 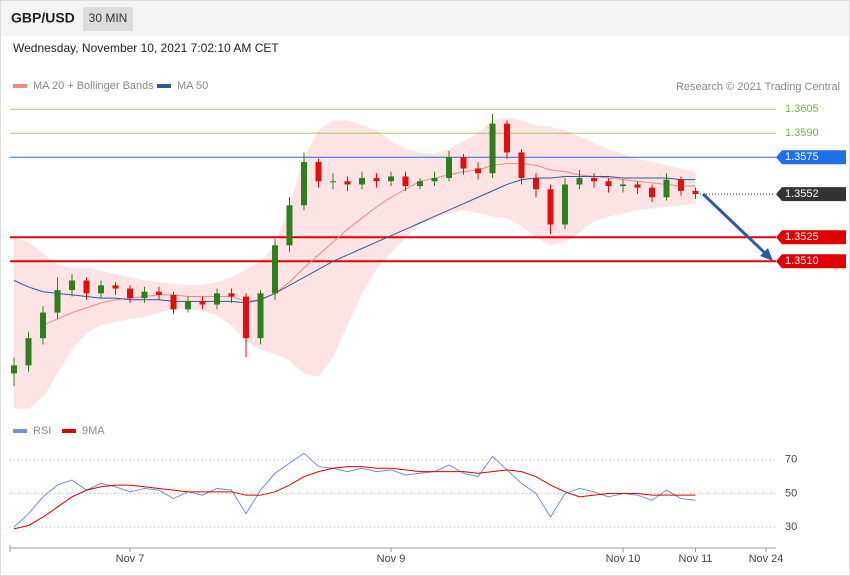 What do you see at coordinates (43, 18) in the screenshot?
I see `symbol: GBP/USD` at bounding box center [43, 18].